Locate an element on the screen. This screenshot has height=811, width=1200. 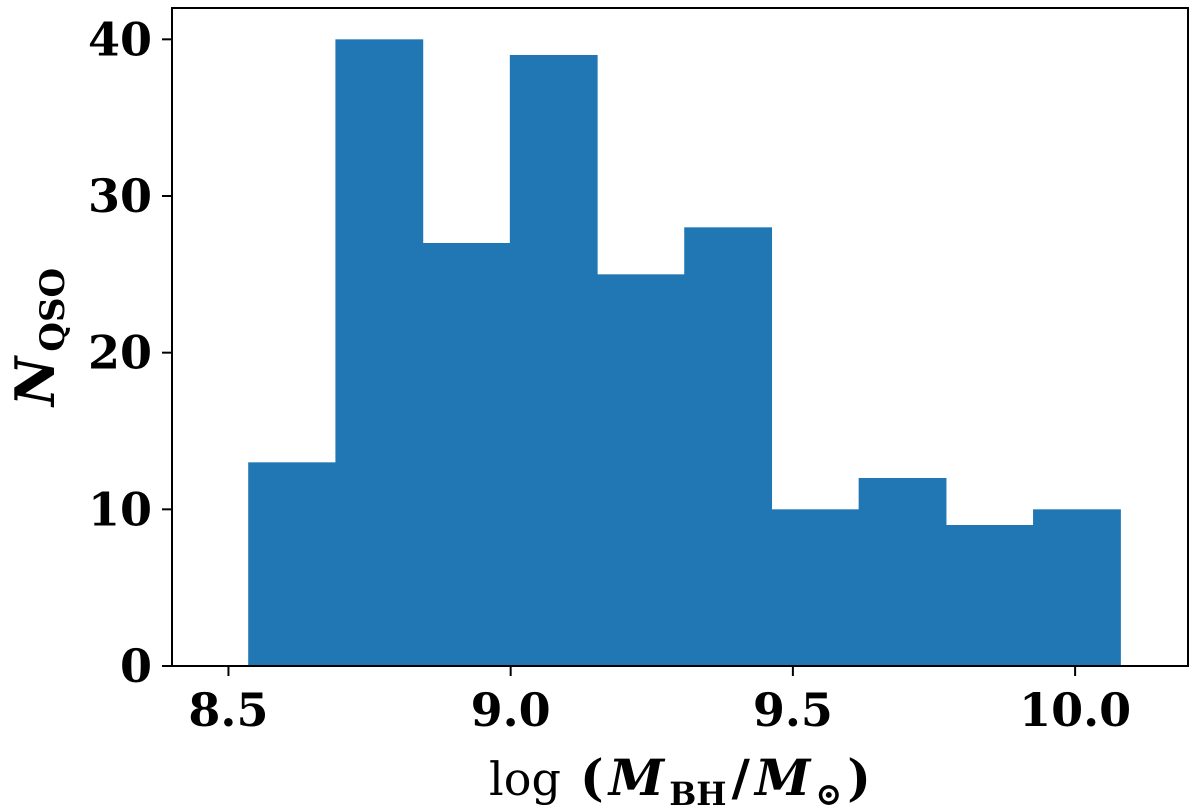
x-axis-label-m: M is located at coordinates (636, 777).